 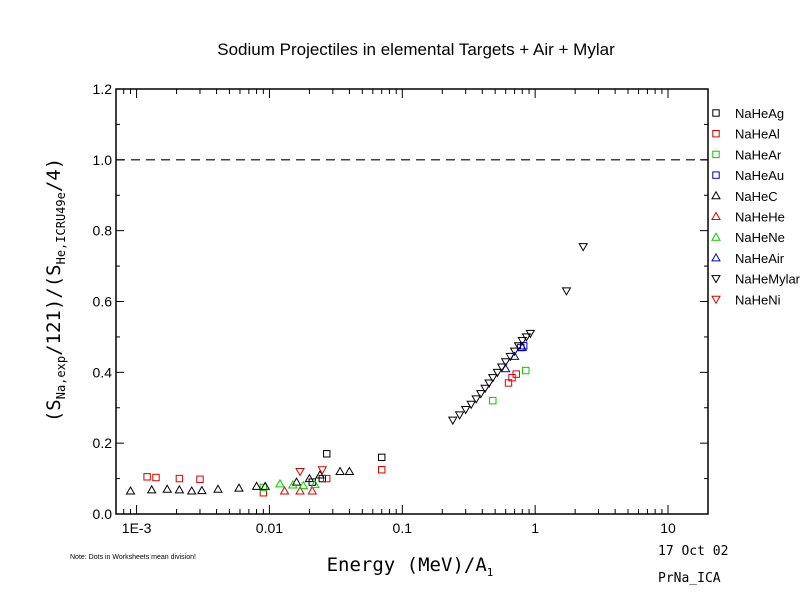 I want to click on x-axis-label: Energy (MeV)/A1, so click(x=410, y=566).